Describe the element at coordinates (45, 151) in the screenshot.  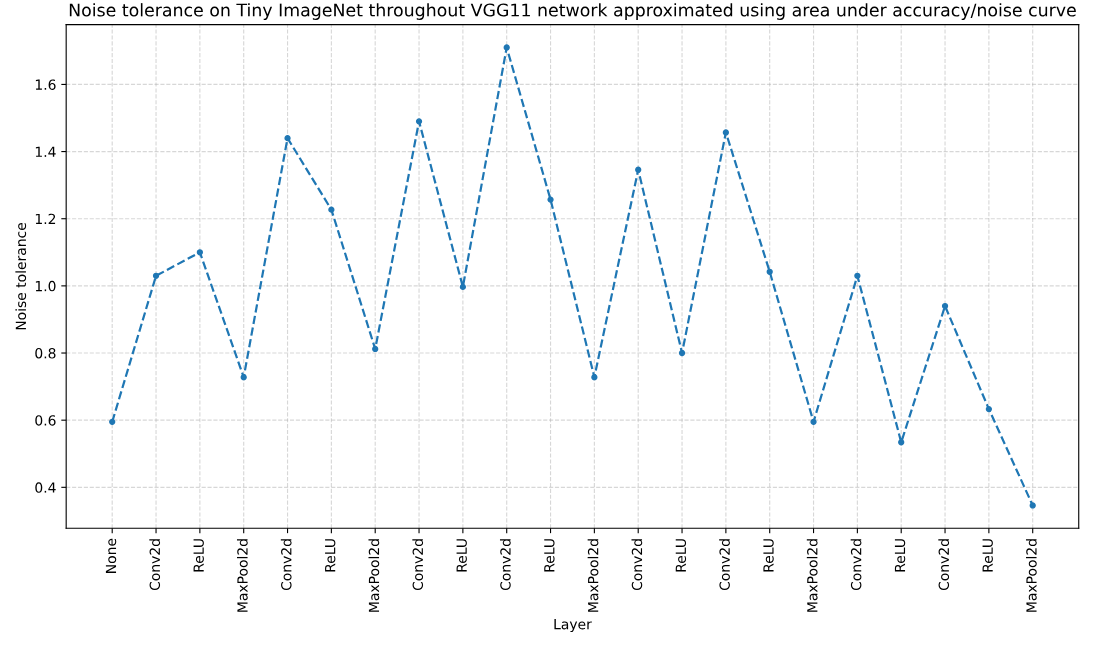
I see `y-tick-label: 1.4` at that location.